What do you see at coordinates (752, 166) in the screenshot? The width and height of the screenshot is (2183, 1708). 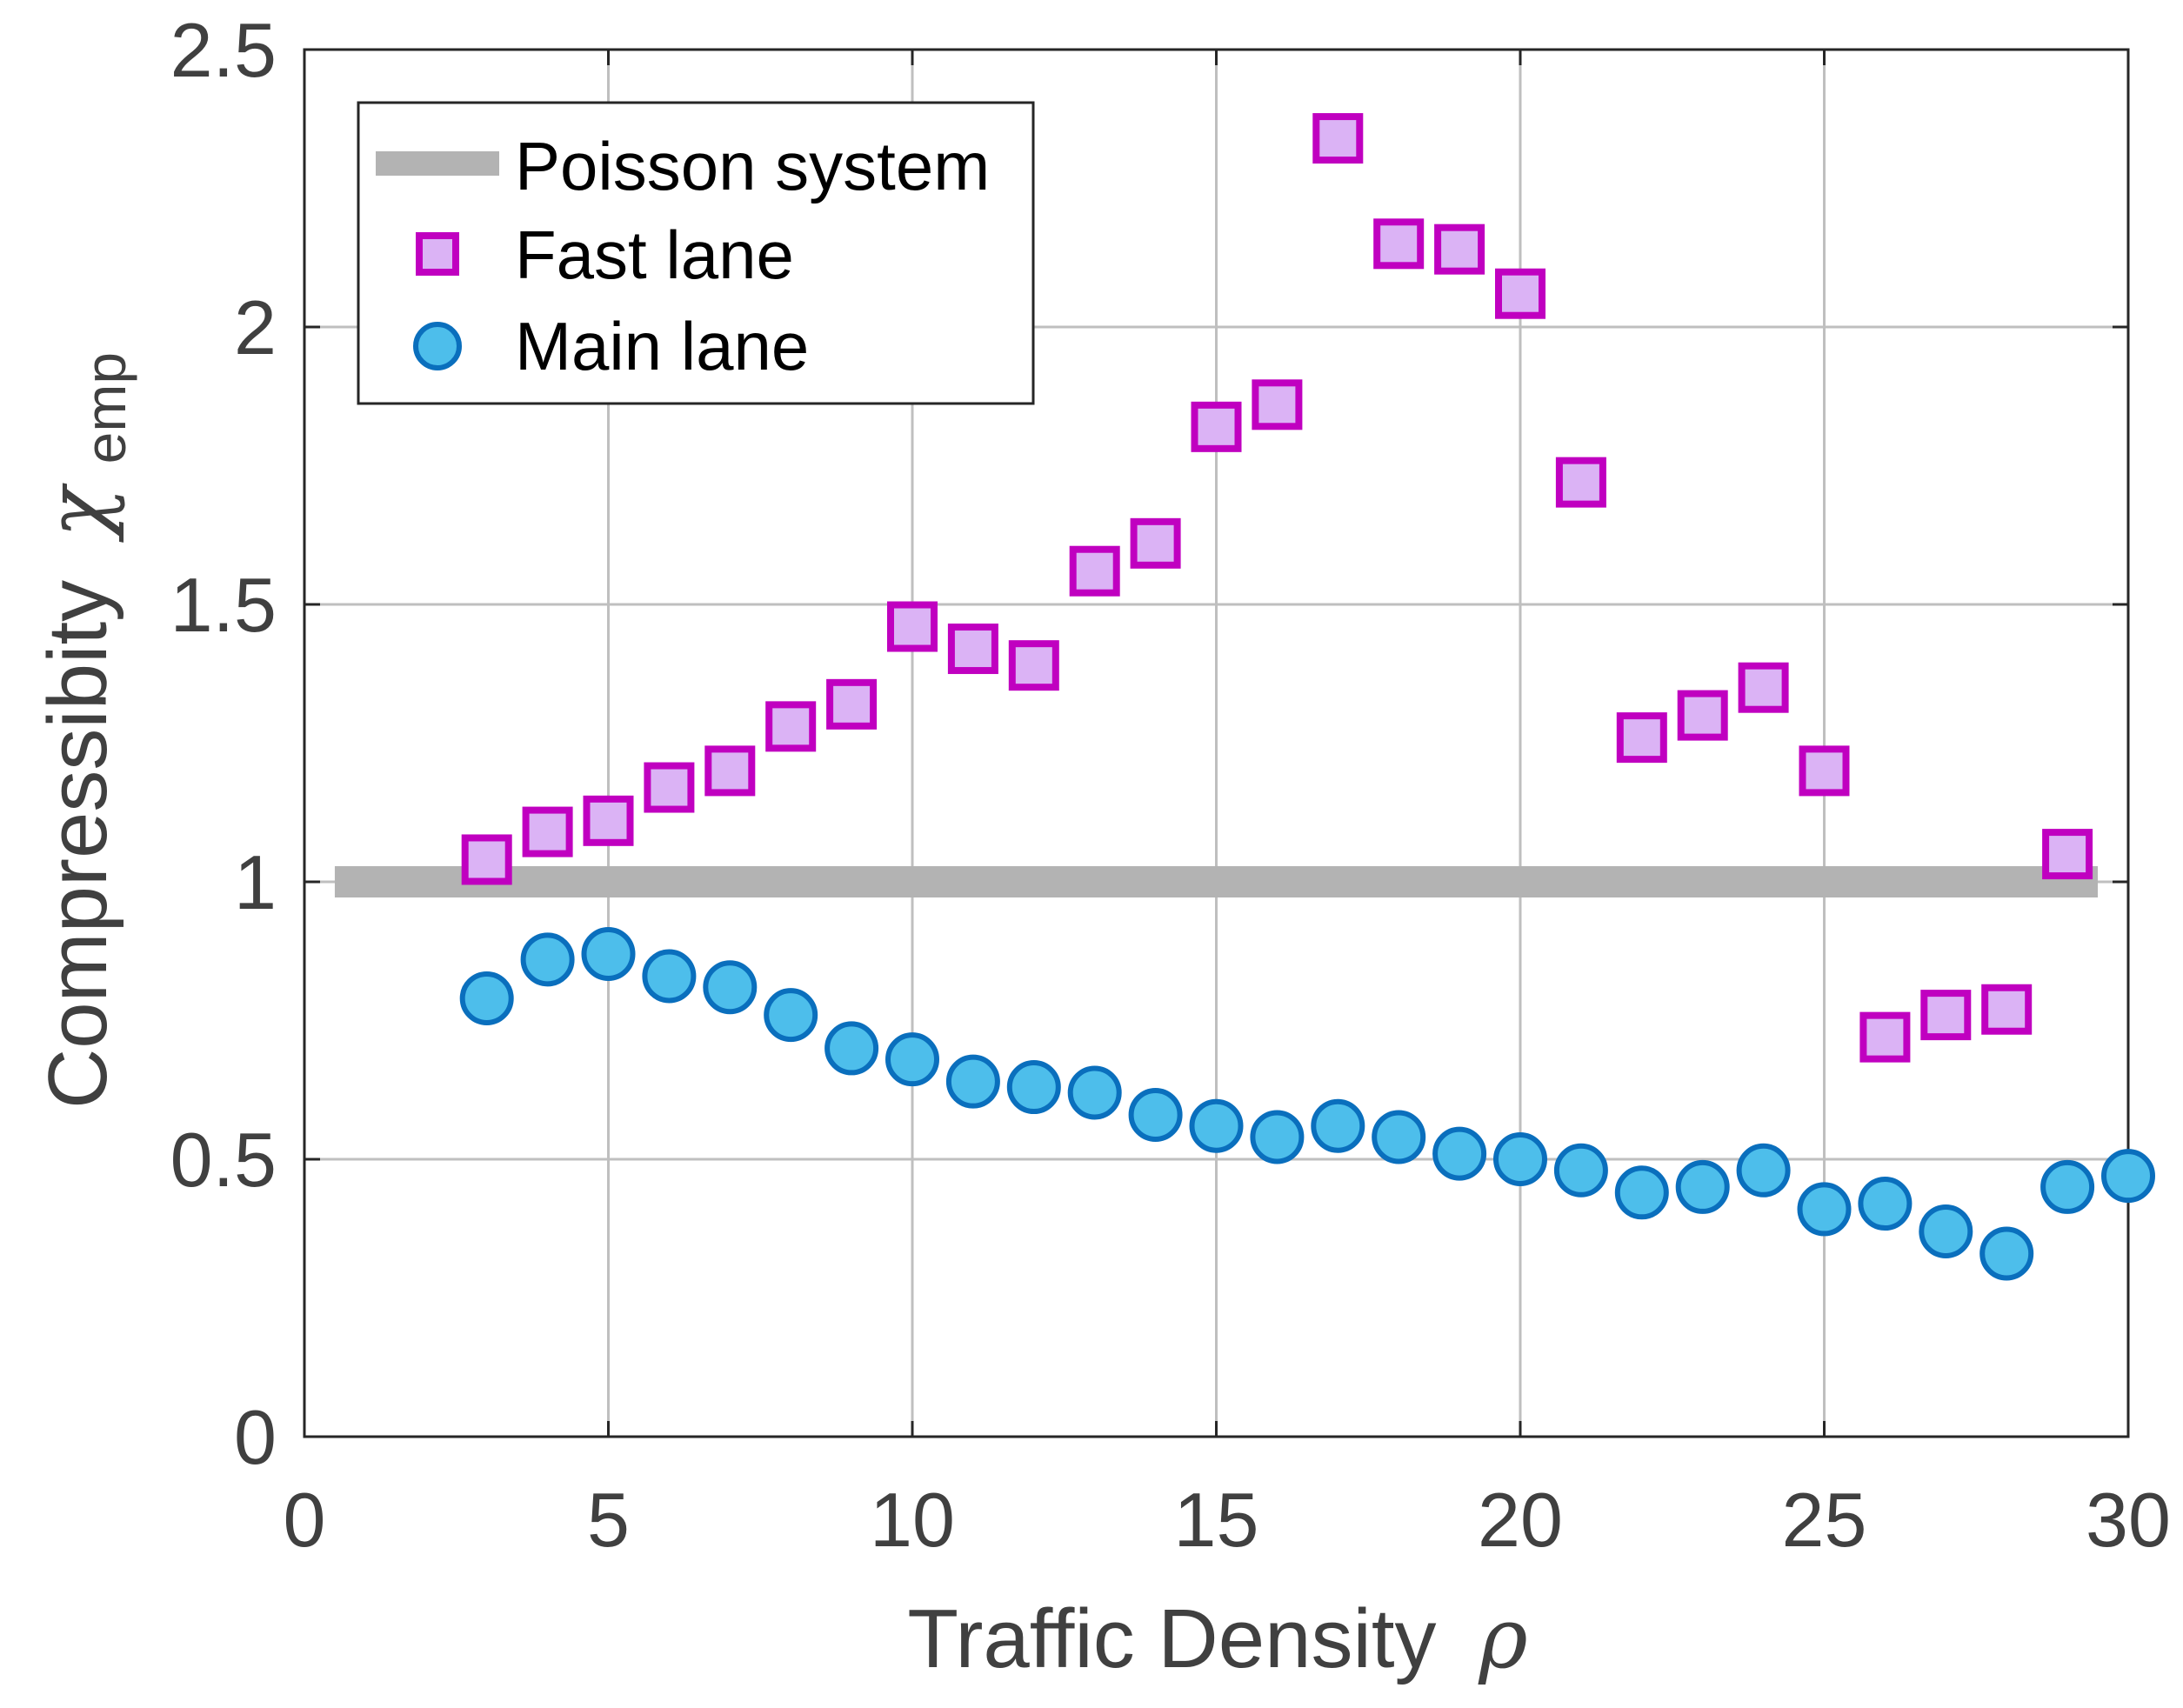 I see `legend-poisson-label: Poisson system` at bounding box center [752, 166].